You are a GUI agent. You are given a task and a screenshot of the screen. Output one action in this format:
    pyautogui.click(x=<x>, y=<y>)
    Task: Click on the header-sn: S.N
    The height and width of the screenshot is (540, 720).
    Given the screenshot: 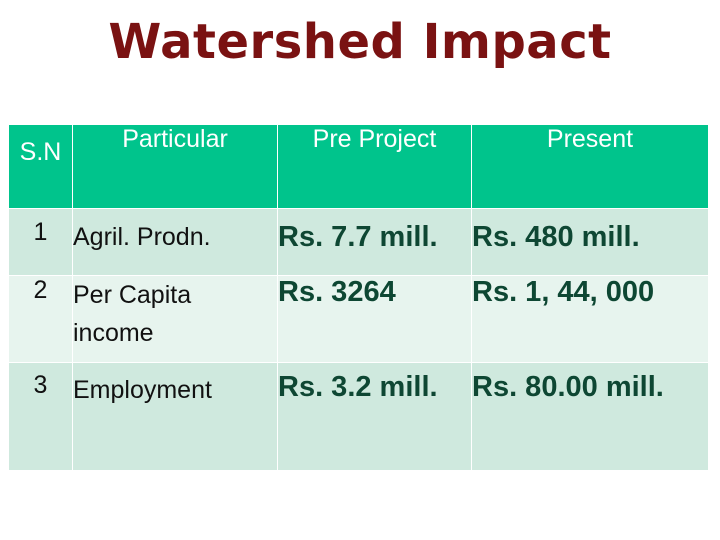 What is the action you would take?
    pyautogui.click(x=40, y=166)
    